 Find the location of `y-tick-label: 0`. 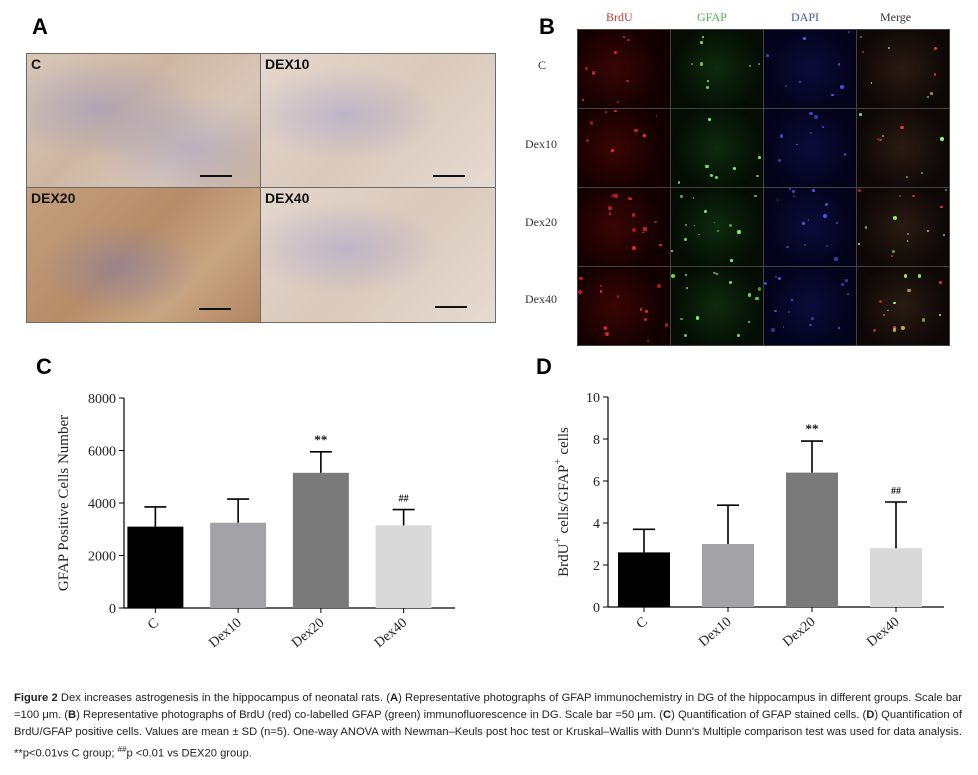

y-tick-label: 0 is located at coordinates (112, 609).